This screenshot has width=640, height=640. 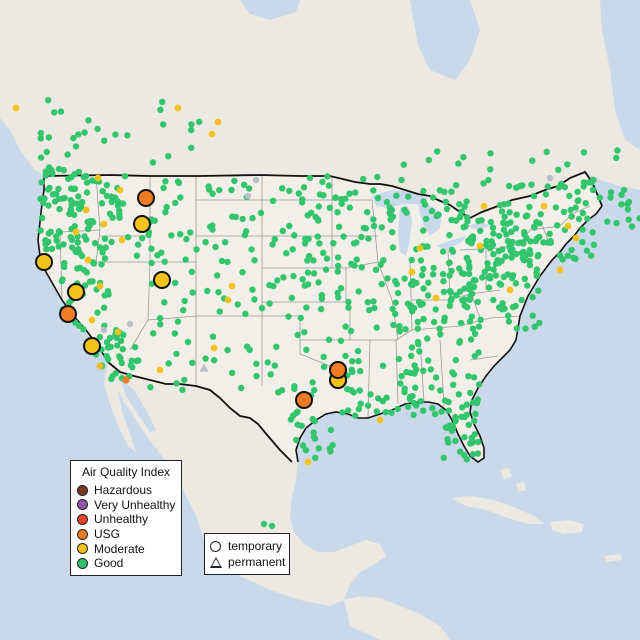 What do you see at coordinates (247, 546) in the screenshot?
I see `shape-legend-temporary: temporary` at bounding box center [247, 546].